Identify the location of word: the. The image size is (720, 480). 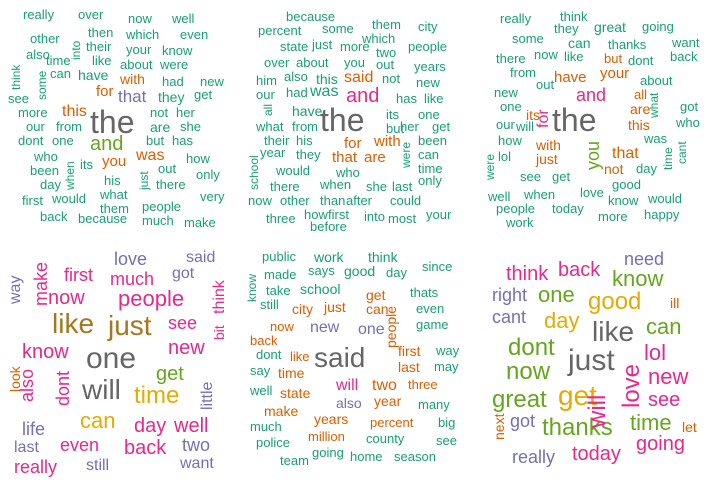
(342, 120).